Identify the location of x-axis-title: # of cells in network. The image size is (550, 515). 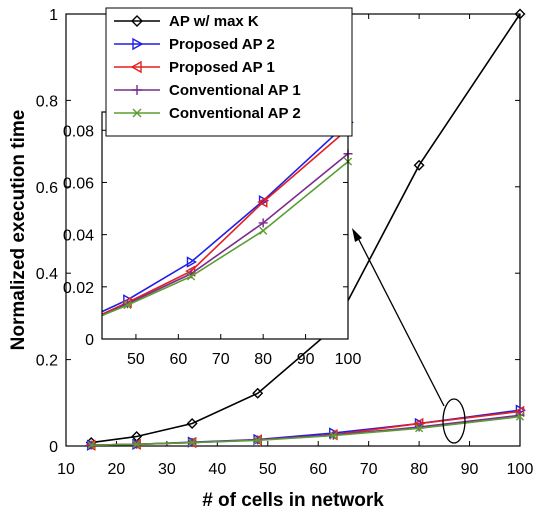
(293, 500).